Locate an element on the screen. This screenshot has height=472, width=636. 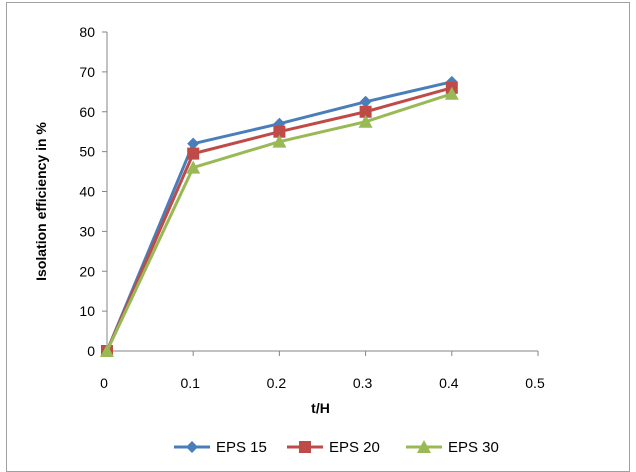
legend-label: EPS 15 is located at coordinates (241, 447).